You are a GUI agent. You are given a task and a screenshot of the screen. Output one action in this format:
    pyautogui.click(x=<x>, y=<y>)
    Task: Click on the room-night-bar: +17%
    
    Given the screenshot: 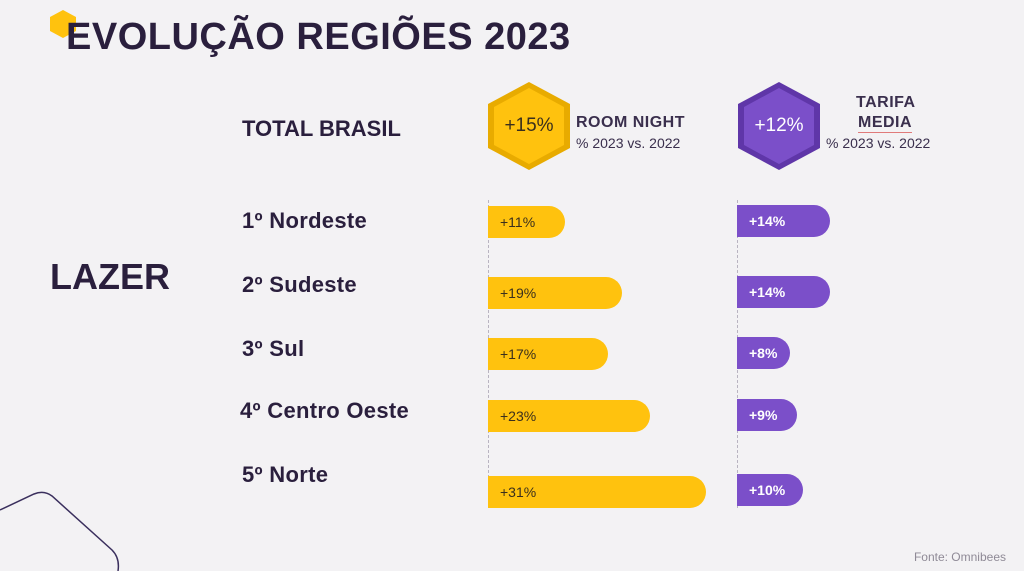 What is the action you would take?
    pyautogui.click(x=548, y=354)
    